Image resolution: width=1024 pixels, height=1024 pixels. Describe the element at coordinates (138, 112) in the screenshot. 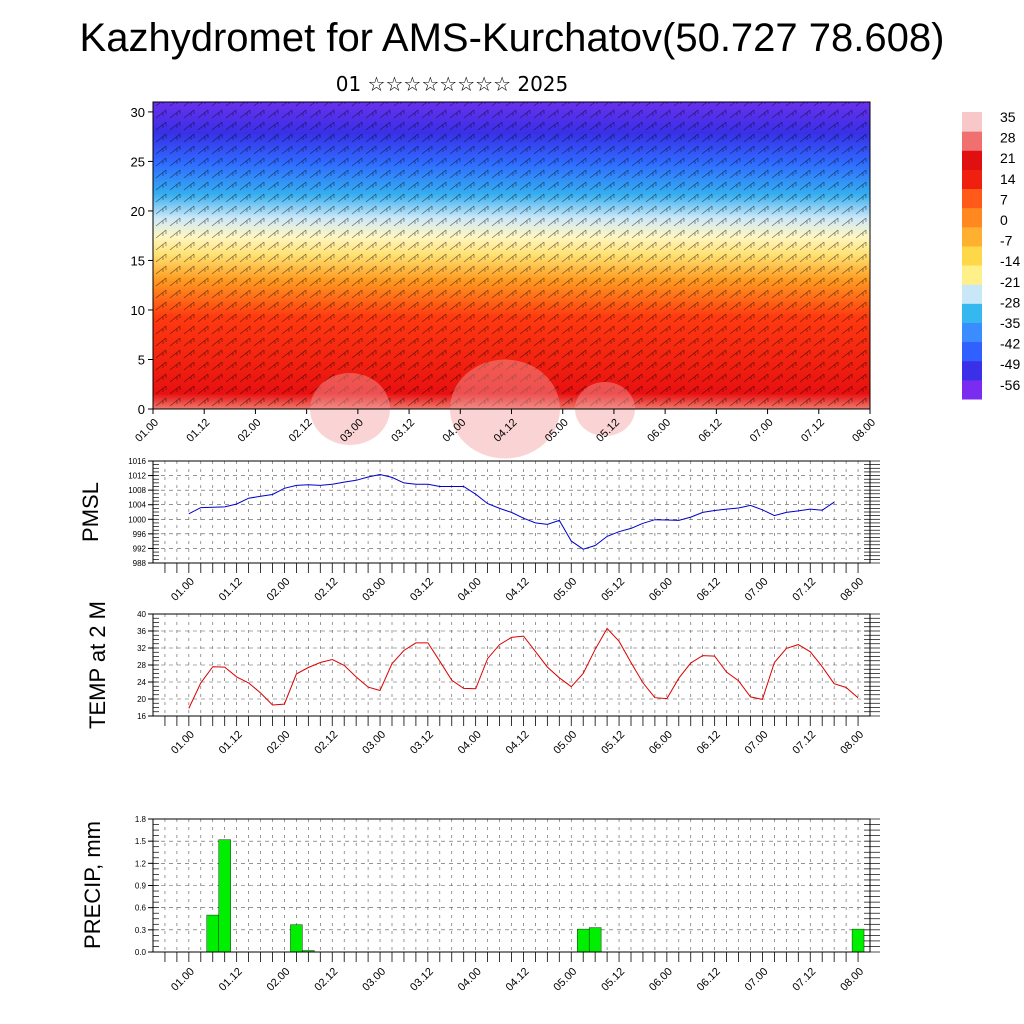

I see `heatmap-y-tick-label: 30` at that location.